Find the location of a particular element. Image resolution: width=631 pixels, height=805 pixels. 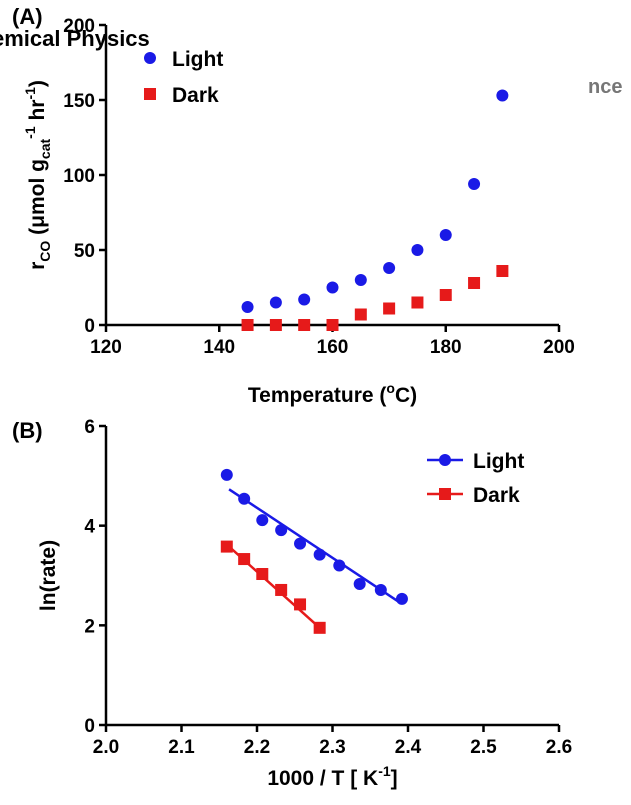

a-series-dark is located at coordinates (375, 298).